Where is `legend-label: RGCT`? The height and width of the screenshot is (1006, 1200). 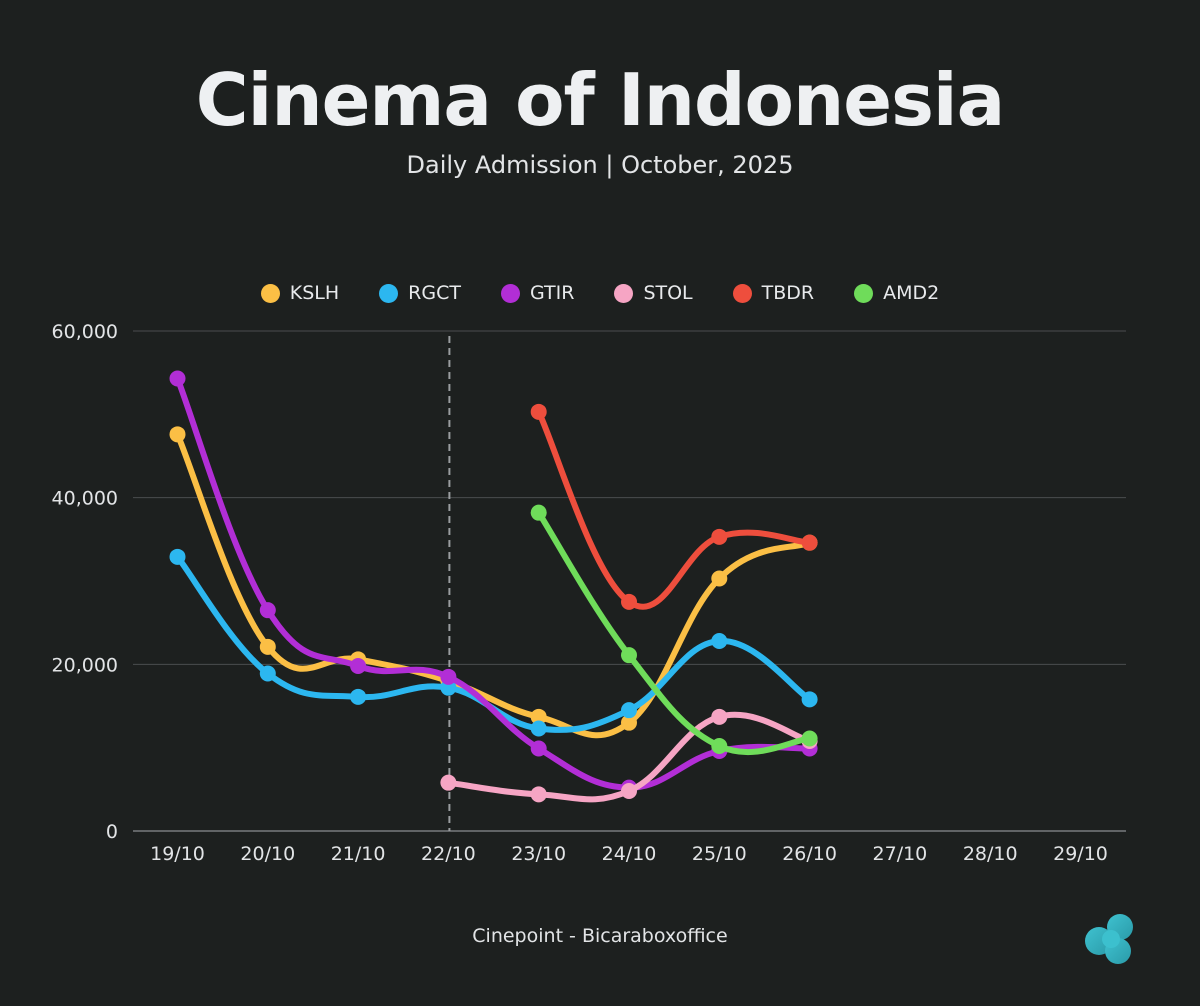 legend-label: RGCT is located at coordinates (434, 293).